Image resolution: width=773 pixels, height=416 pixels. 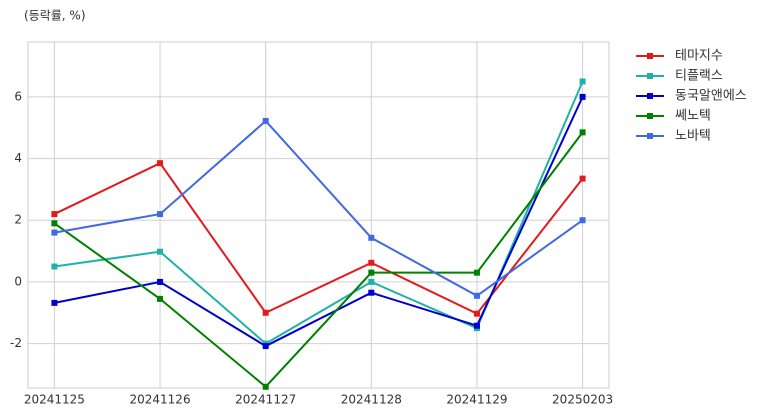 What do you see at coordinates (16, 343) in the screenshot?
I see `y-tick-label: -2` at bounding box center [16, 343].